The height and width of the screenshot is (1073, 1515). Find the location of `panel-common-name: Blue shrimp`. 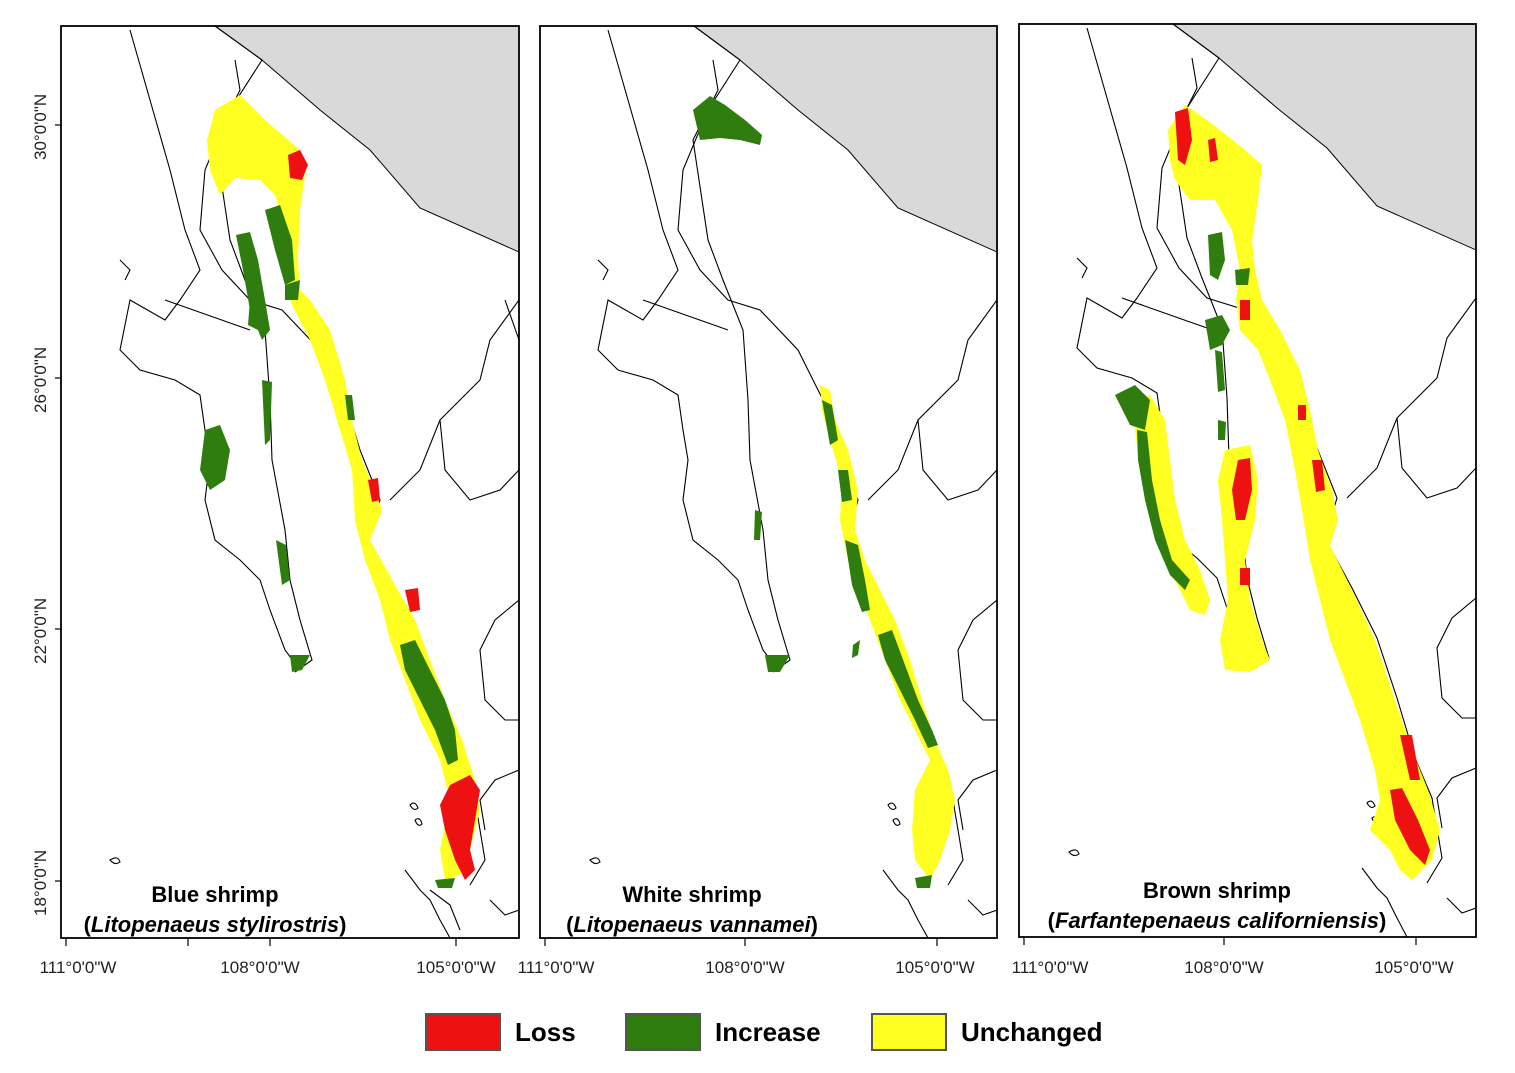

panel-common-name: Blue shrimp is located at coordinates (214, 894).